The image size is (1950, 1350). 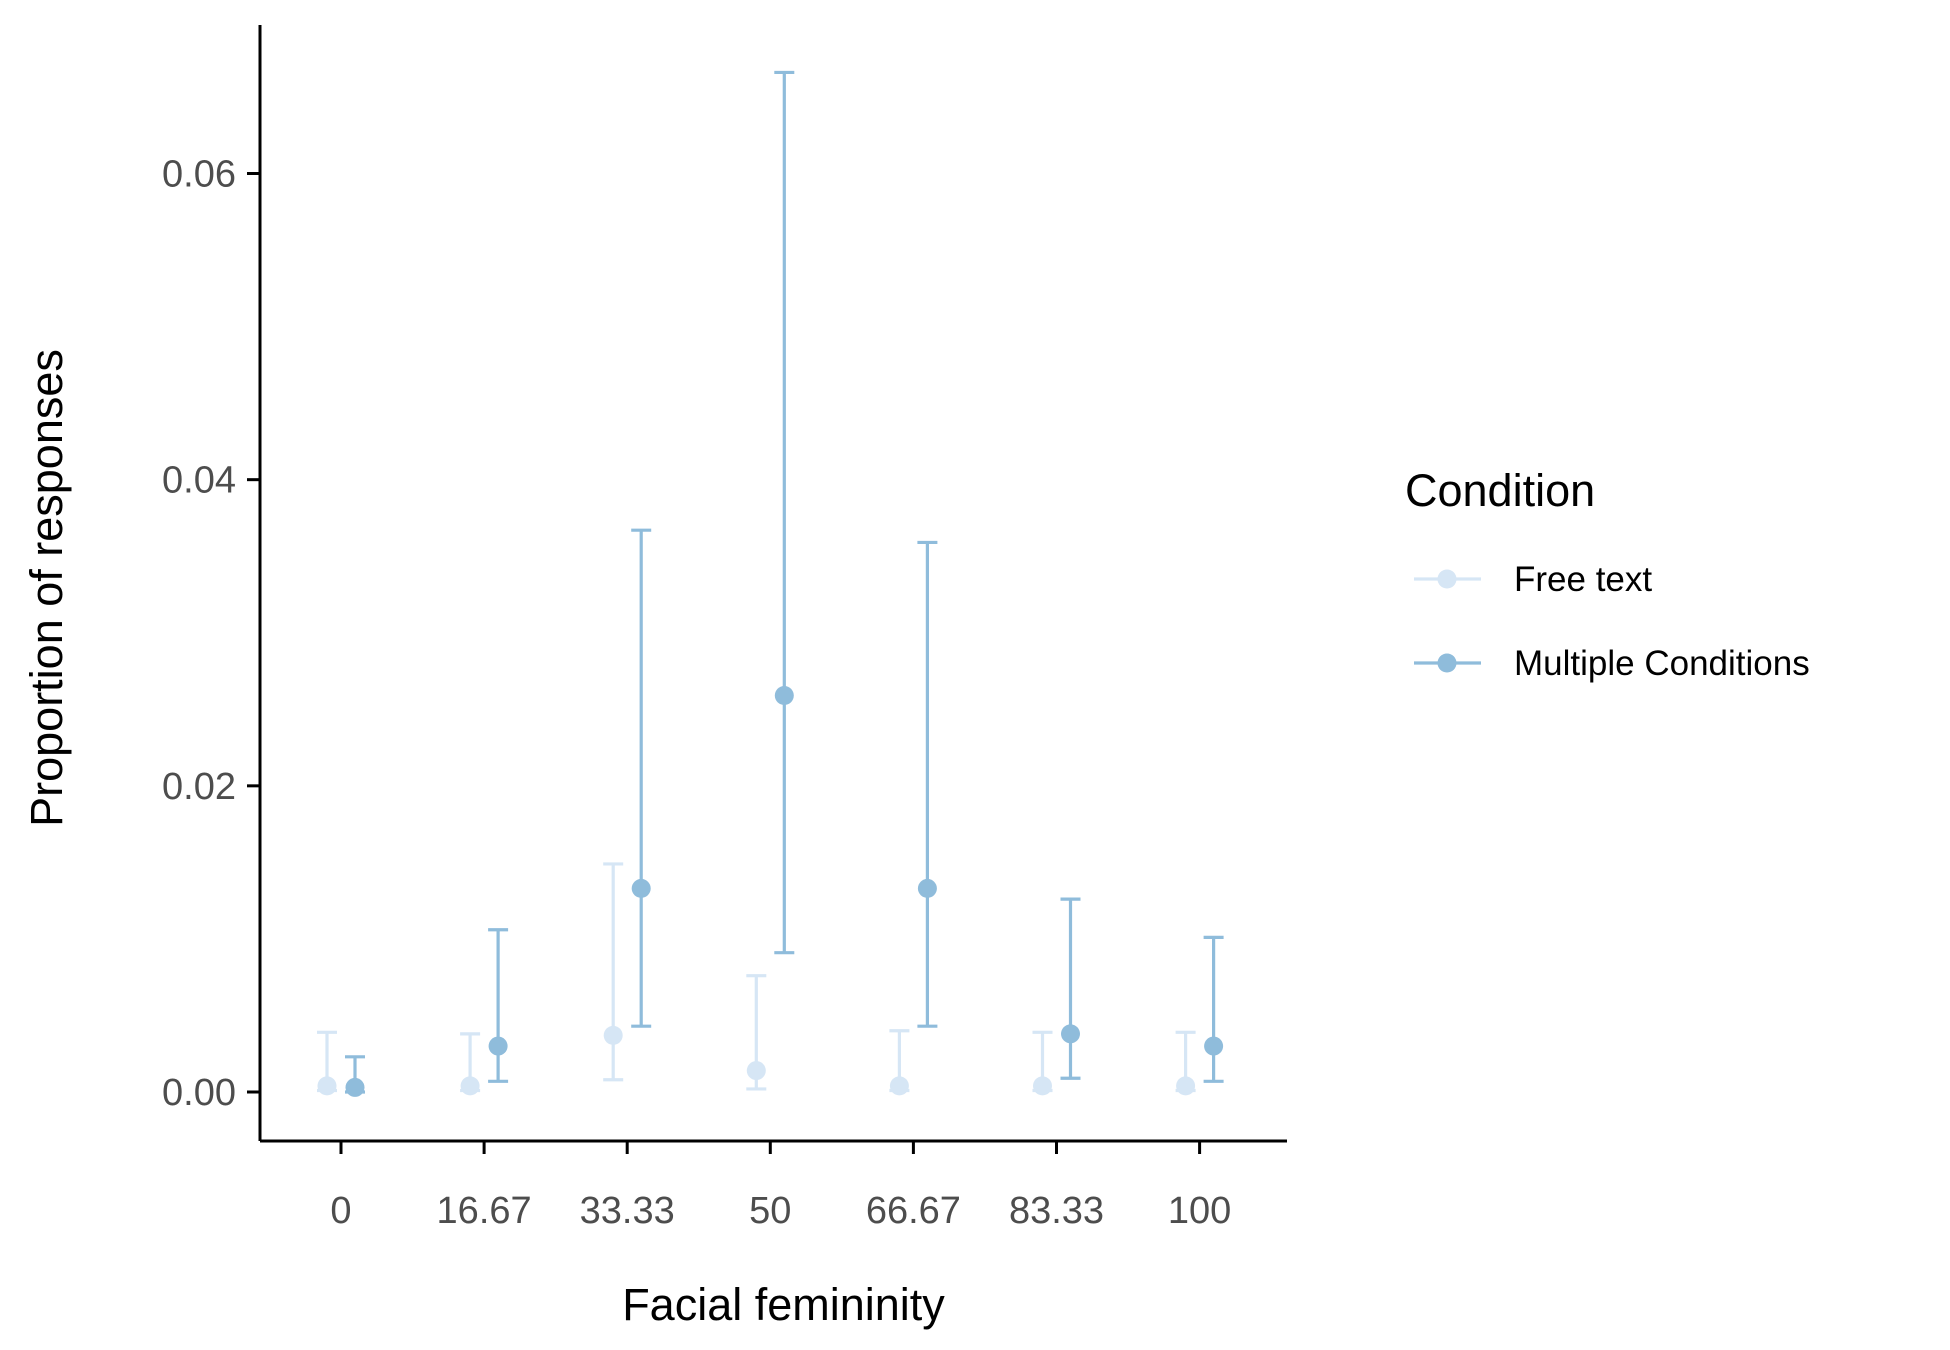 I want to click on legend-item: Free text, so click(x=1533, y=579).